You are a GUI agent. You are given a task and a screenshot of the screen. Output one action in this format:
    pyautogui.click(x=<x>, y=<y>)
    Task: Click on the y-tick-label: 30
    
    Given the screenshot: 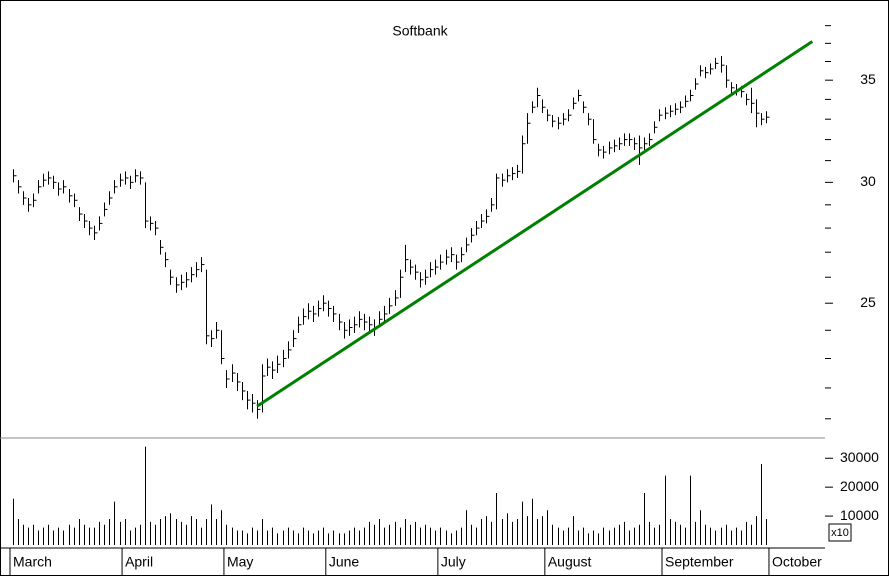 What is the action you would take?
    pyautogui.click(x=868, y=181)
    